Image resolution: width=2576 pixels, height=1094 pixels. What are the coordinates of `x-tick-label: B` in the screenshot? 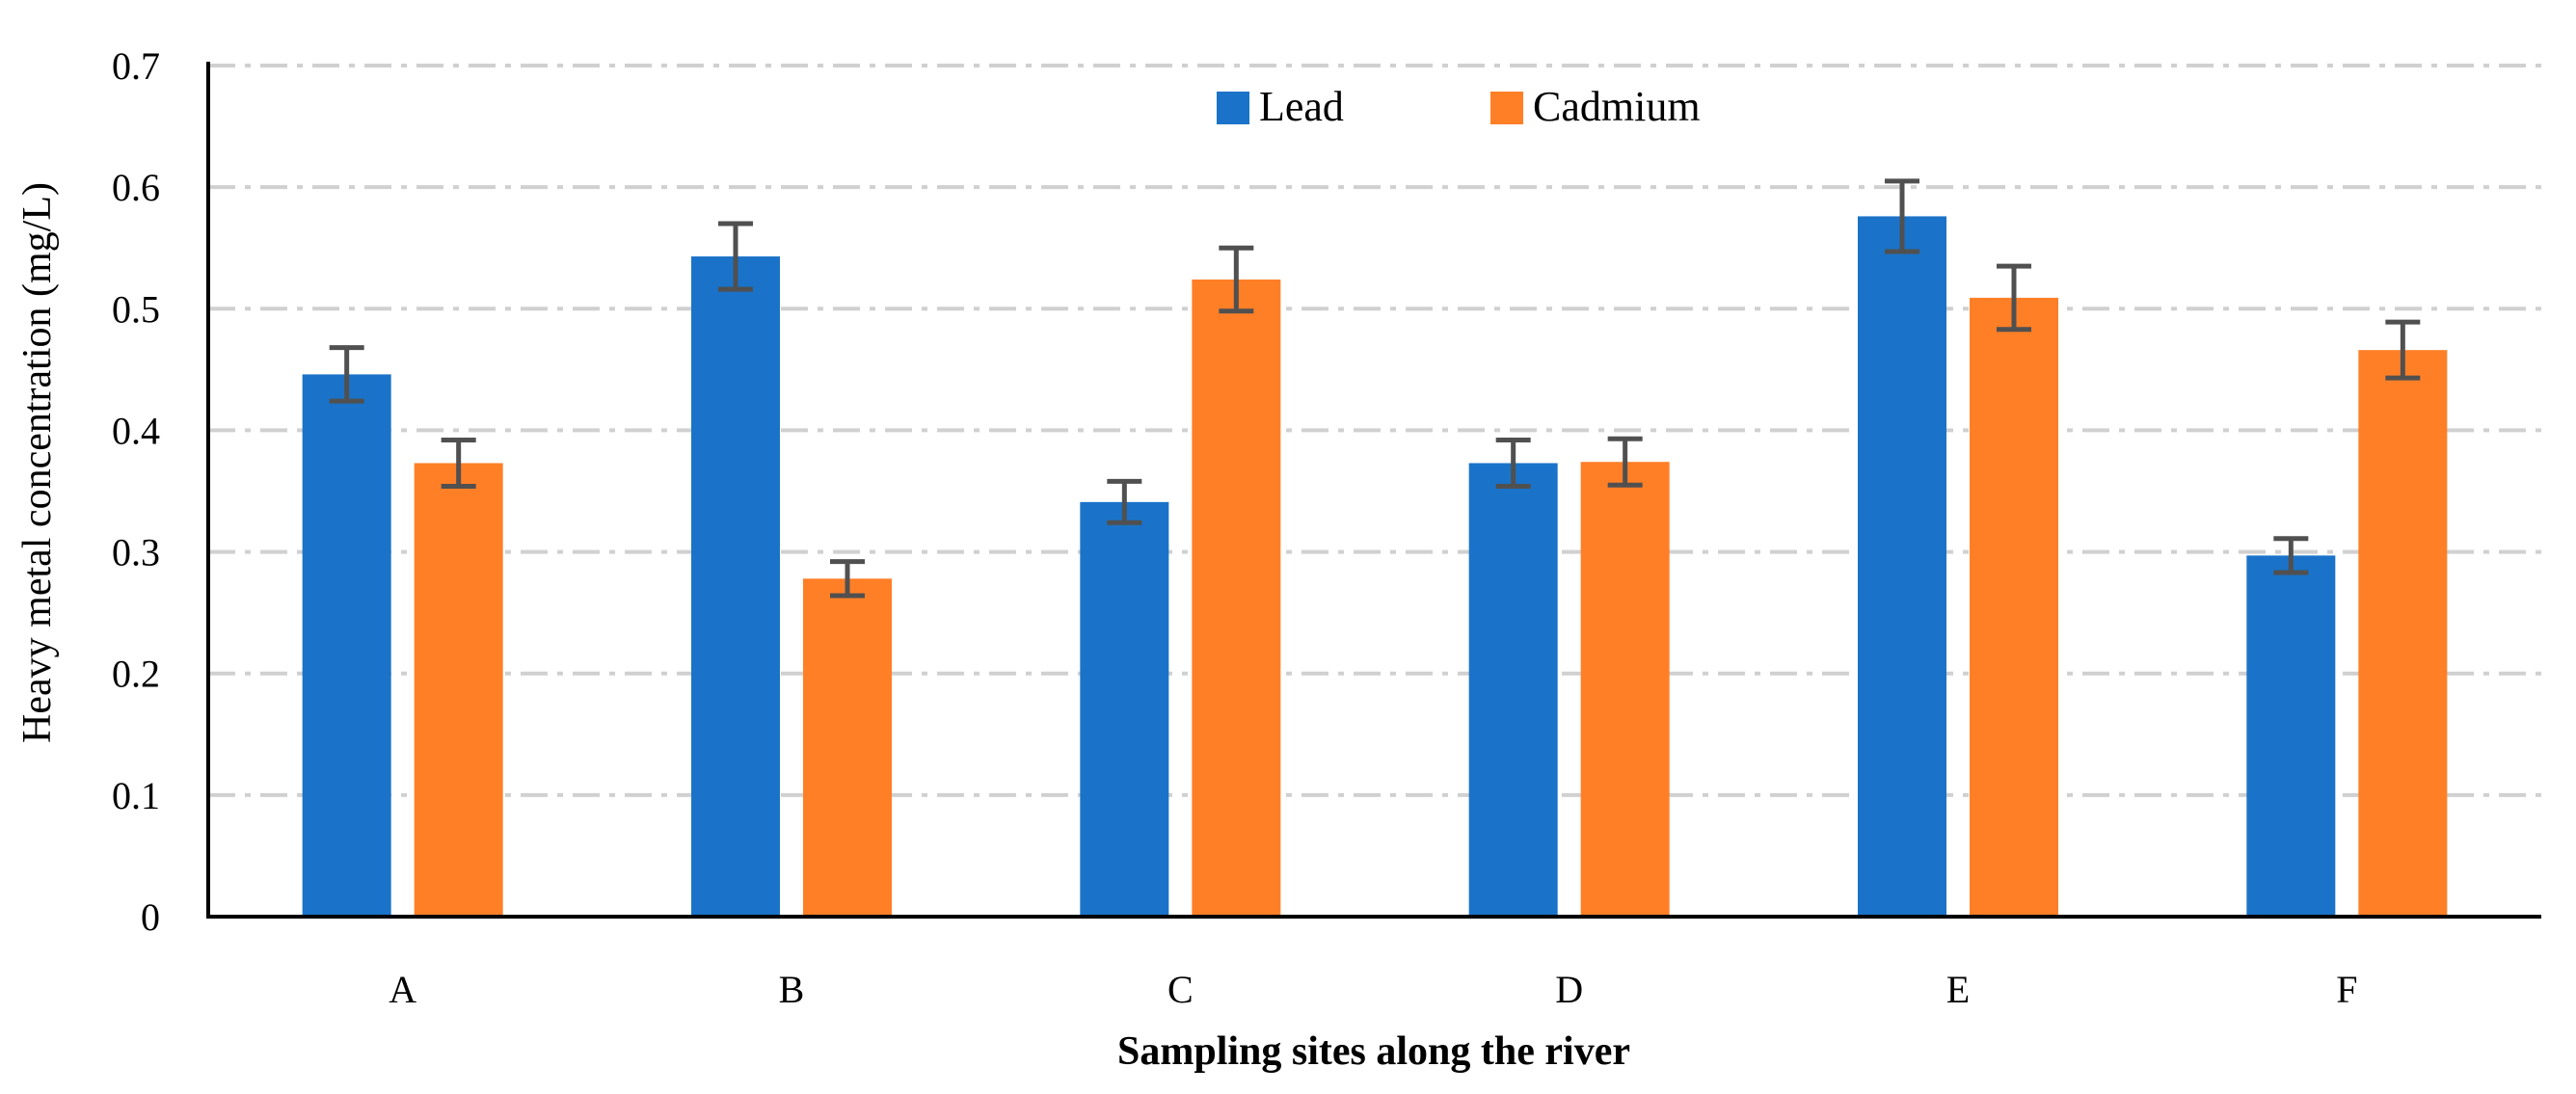 It's located at (792, 989).